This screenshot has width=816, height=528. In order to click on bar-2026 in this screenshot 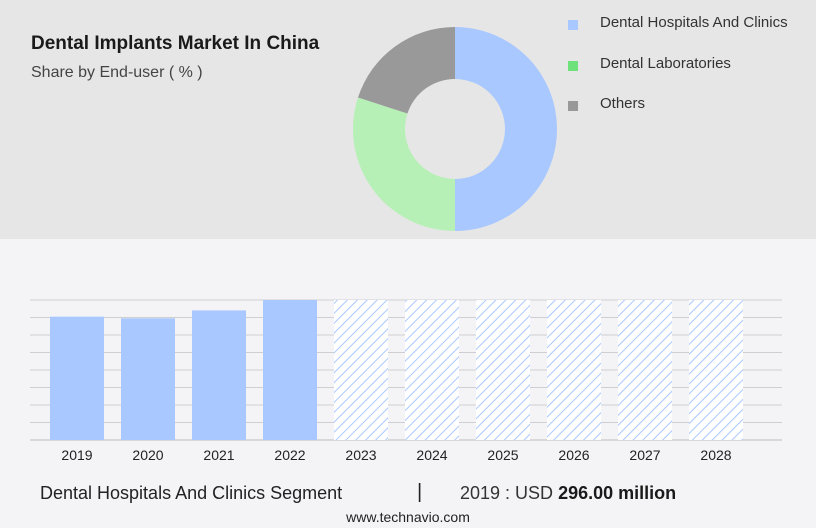, I will do `click(574, 370)`.